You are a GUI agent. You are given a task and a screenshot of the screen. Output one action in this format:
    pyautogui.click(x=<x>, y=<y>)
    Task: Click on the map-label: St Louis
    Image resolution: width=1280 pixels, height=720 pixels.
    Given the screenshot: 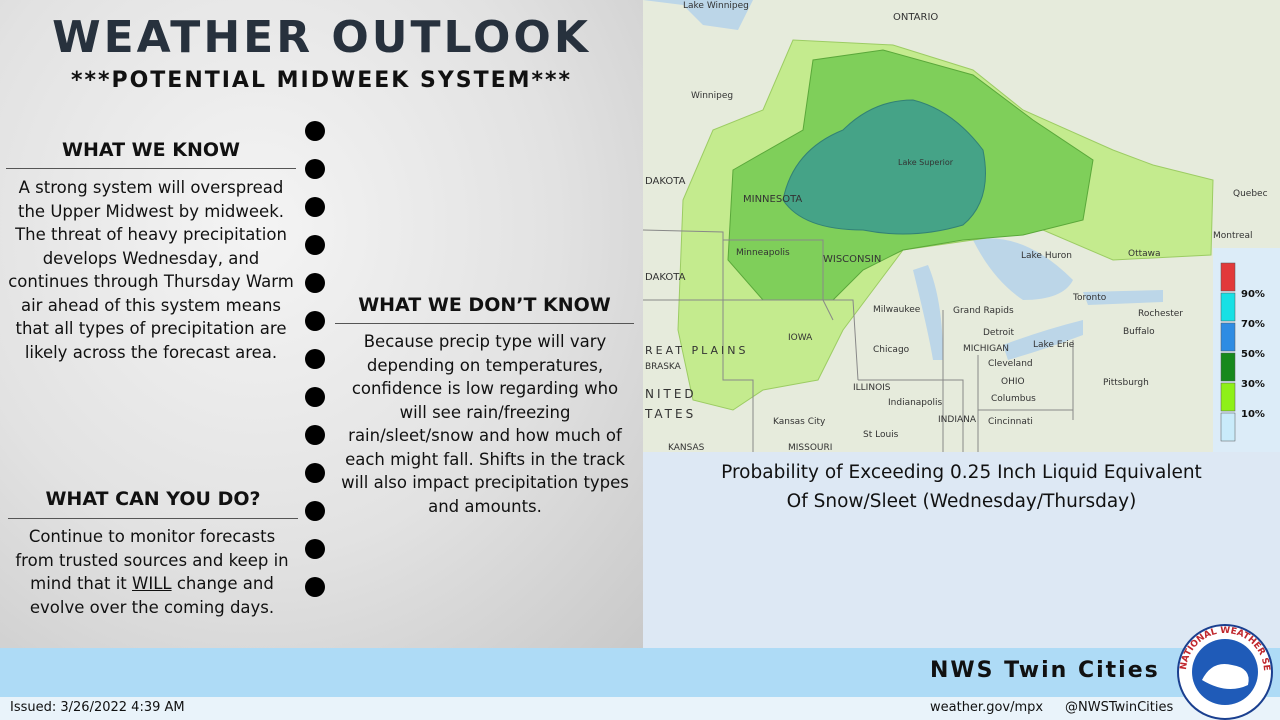 What is the action you would take?
    pyautogui.click(x=881, y=435)
    